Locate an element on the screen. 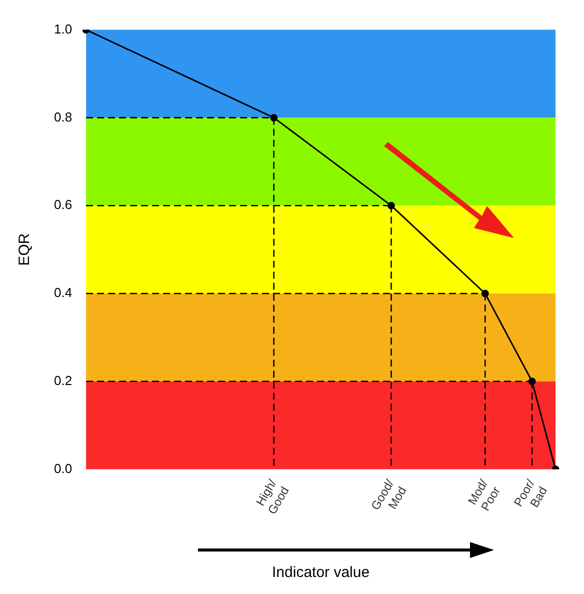 Image resolution: width=584 pixels, height=594 pixels. y-tick-label: 0.0 is located at coordinates (63, 468).